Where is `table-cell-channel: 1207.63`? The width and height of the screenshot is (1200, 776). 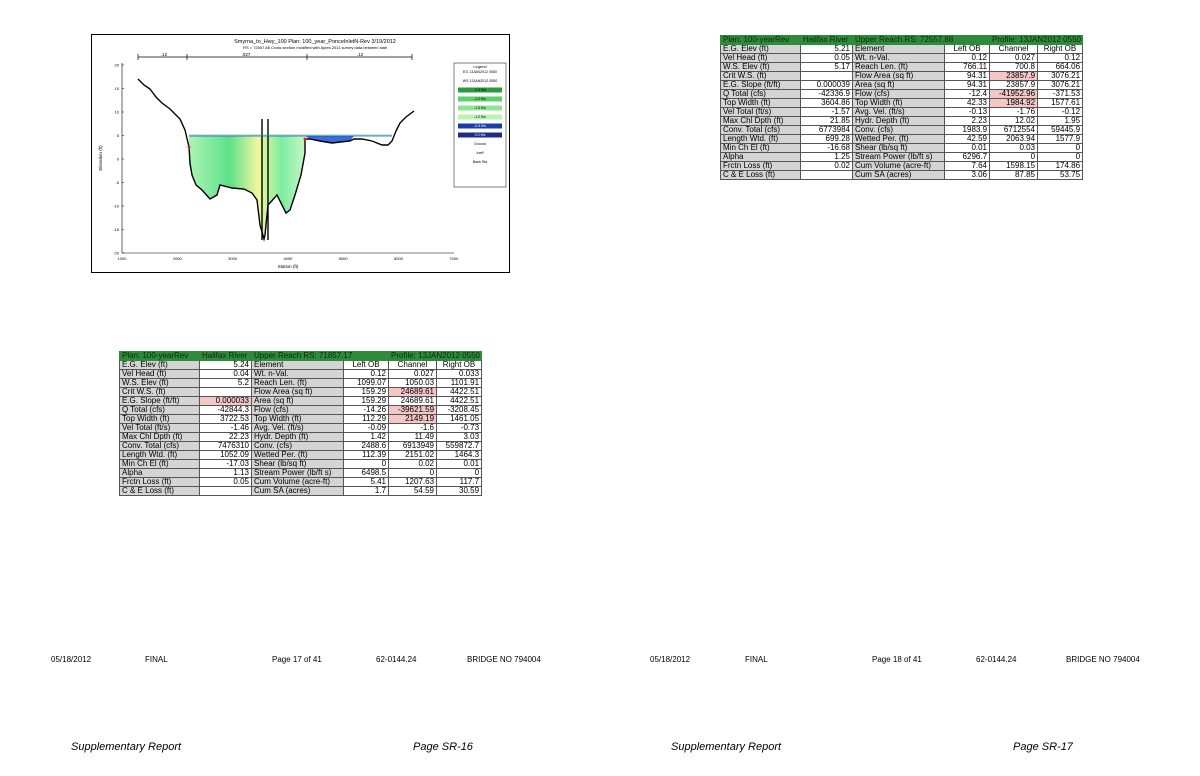
table-cell-channel: 1207.63 is located at coordinates (413, 482).